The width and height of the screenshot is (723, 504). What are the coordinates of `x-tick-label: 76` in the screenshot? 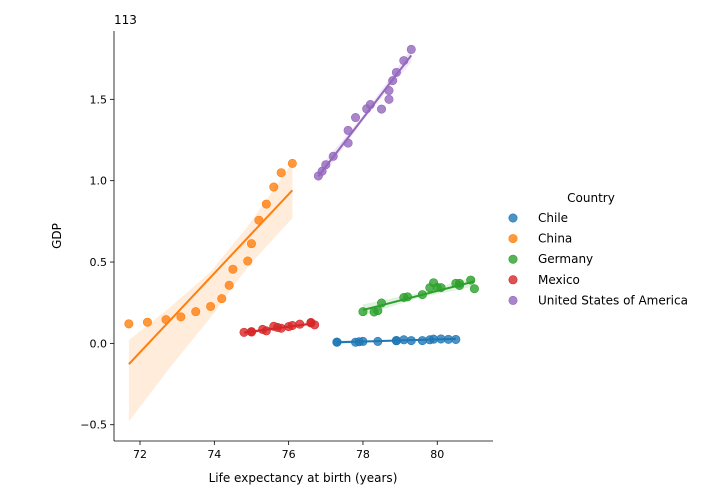 It's located at (289, 454).